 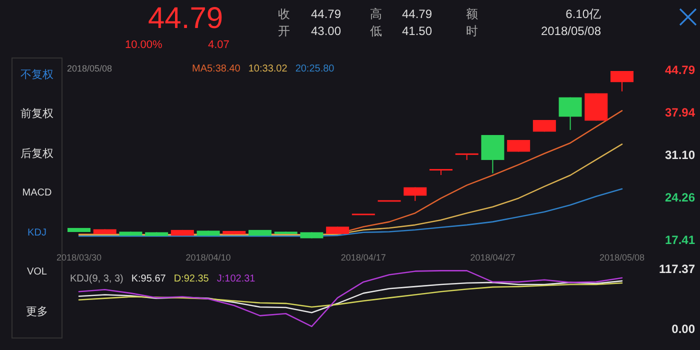 What do you see at coordinates (37, 312) in the screenshot?
I see `text: 更多` at bounding box center [37, 312].